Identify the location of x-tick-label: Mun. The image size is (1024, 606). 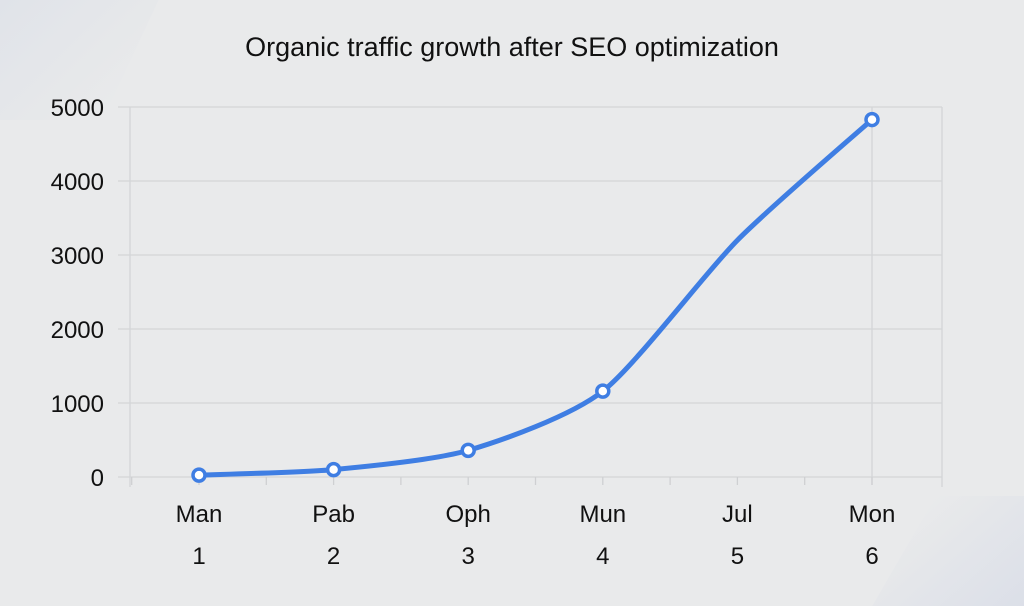
(602, 514).